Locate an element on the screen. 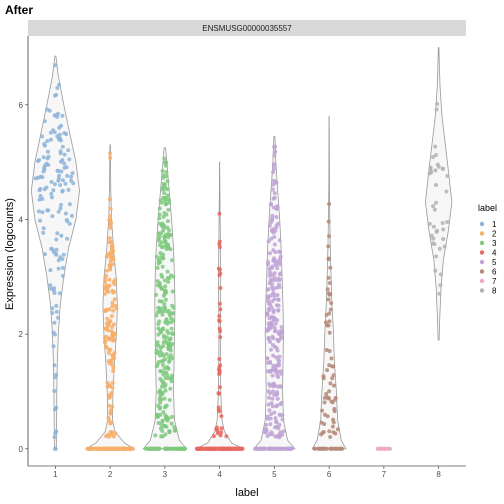 This screenshot has height=504, width=504. x-tick-label: 1 is located at coordinates (55, 474).